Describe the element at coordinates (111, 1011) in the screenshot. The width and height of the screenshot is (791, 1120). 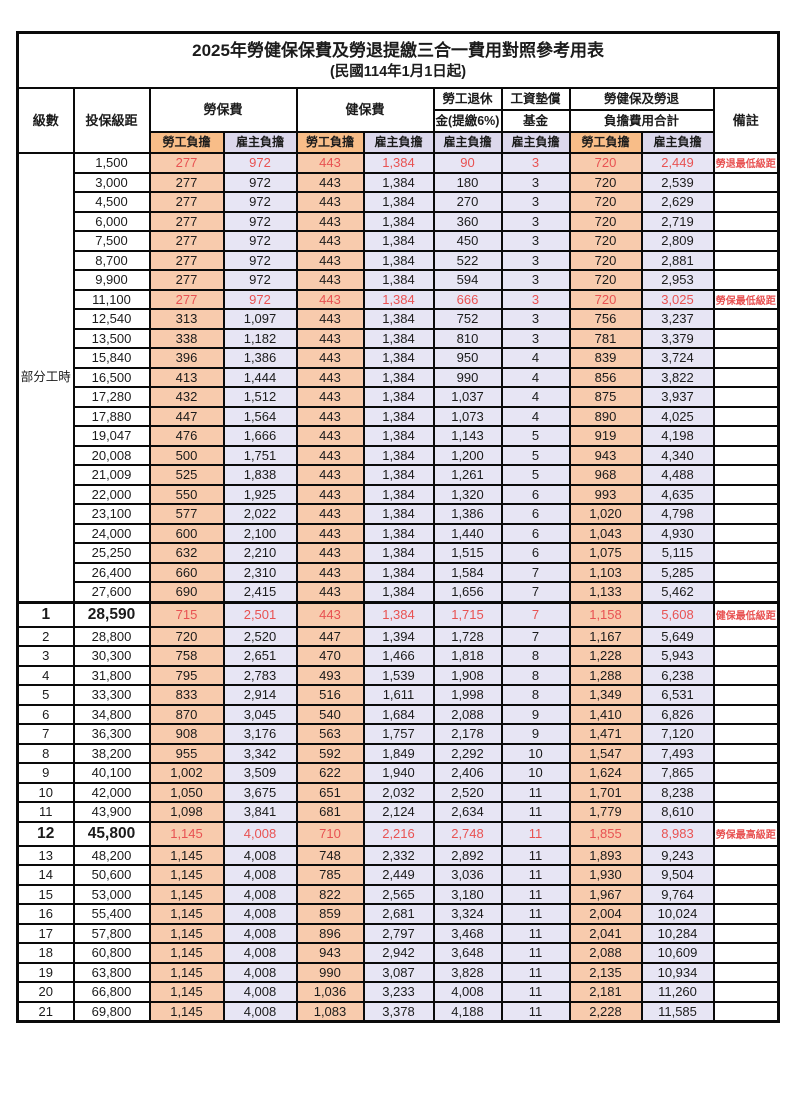
I see `cell-salary-bracket: 69,800` at that location.